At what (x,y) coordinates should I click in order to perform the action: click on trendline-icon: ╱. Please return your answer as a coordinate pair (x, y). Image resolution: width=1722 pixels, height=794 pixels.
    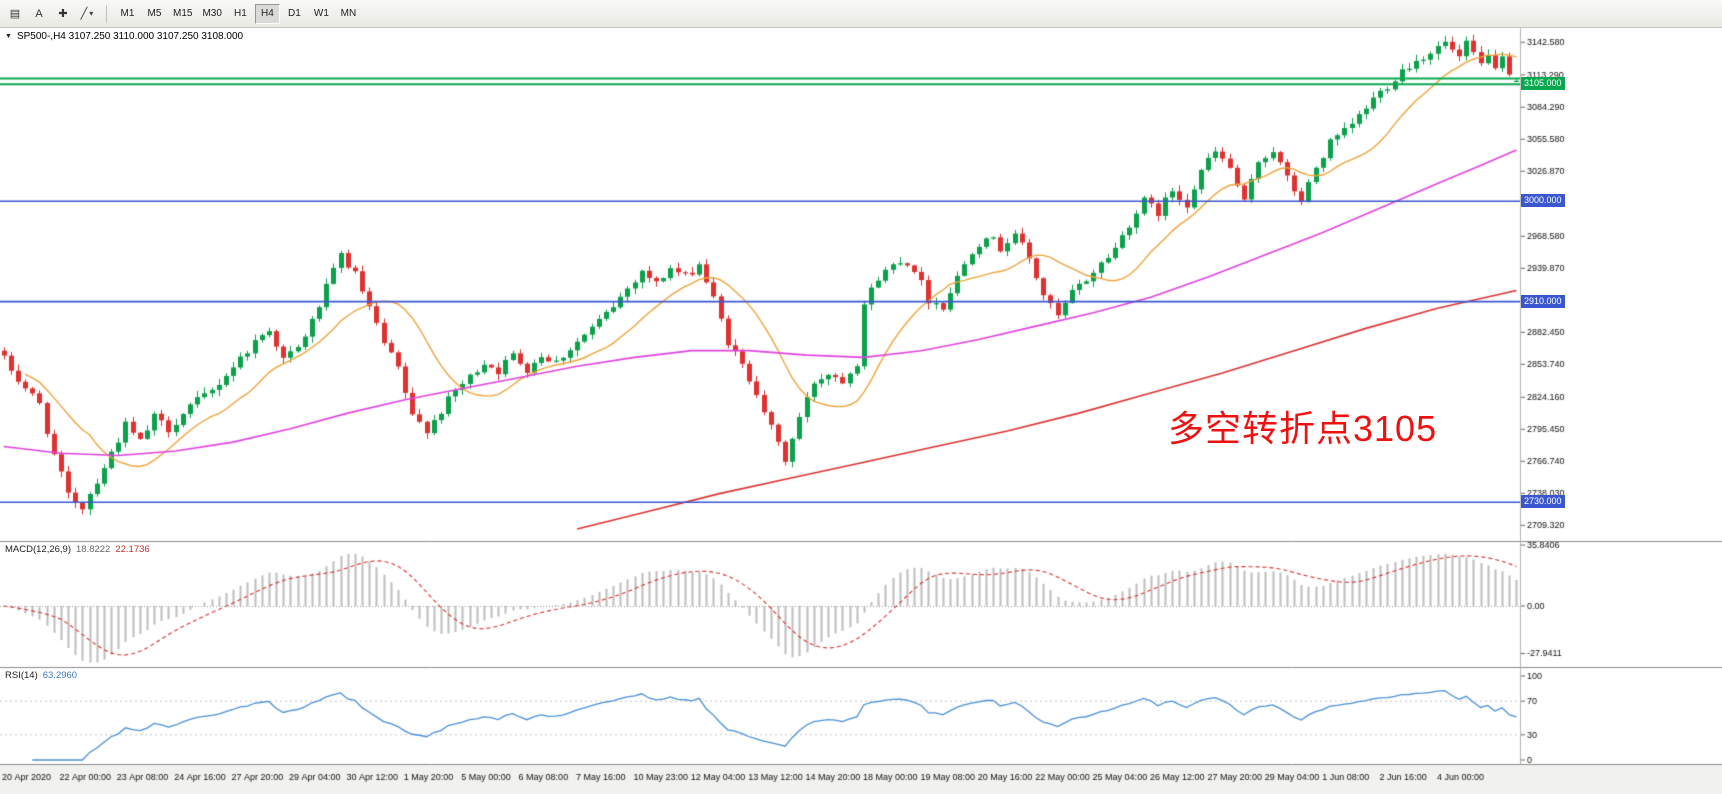
    Looking at the image, I should click on (84, 14).